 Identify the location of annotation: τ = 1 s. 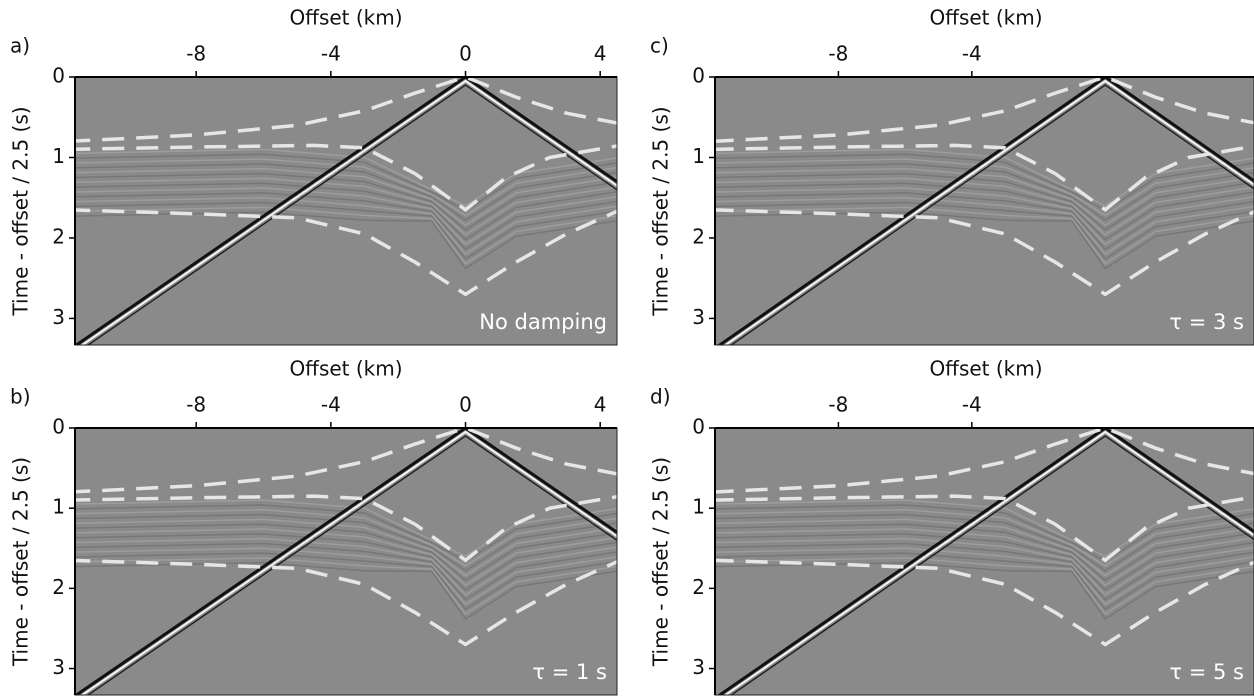
(569, 672).